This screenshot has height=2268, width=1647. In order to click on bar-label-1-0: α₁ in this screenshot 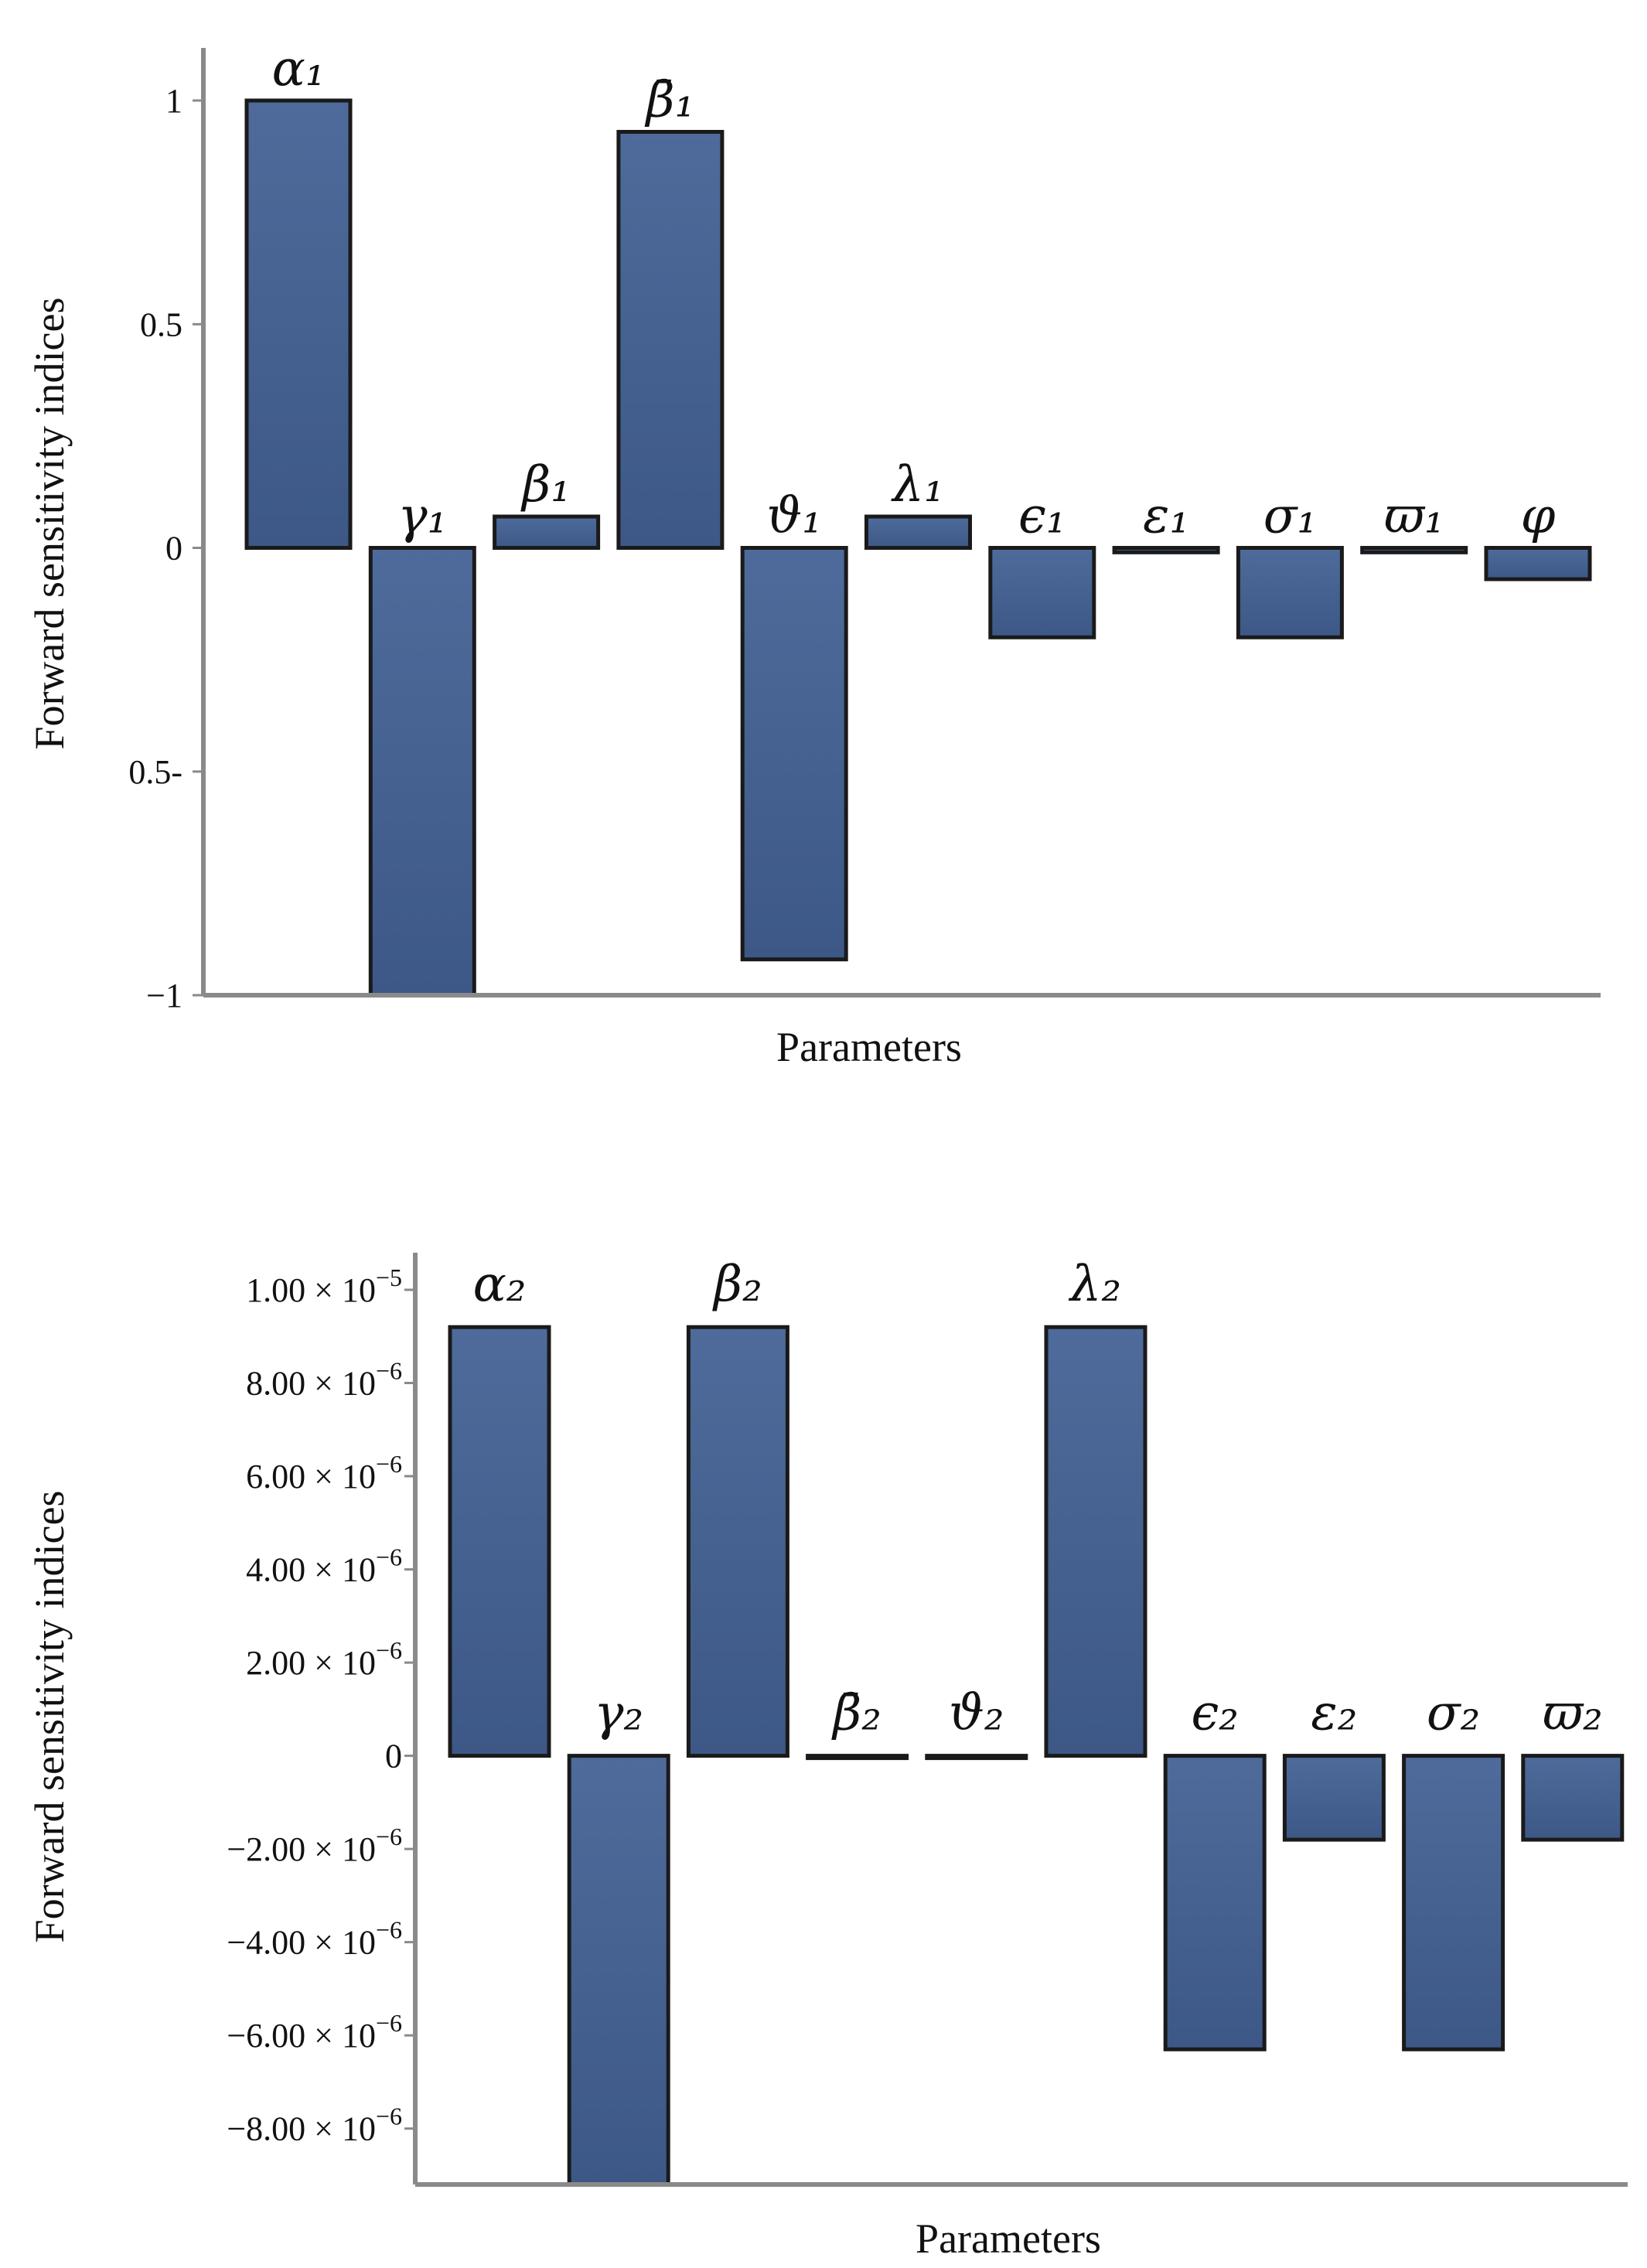, I will do `click(299, 68)`.